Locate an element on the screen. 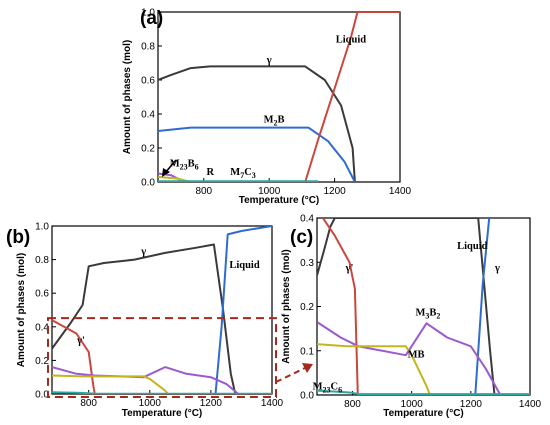 The image size is (550, 425). panel-label: (c) is located at coordinates (301, 237).